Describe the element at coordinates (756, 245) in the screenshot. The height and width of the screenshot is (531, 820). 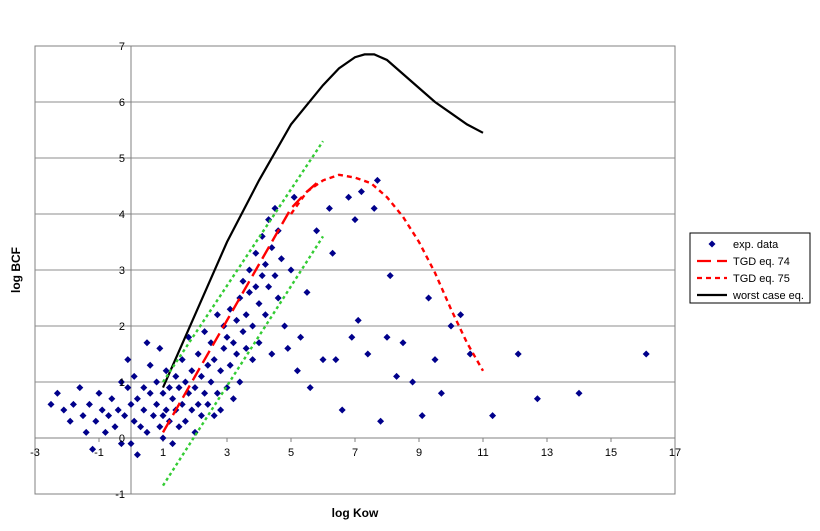
I see `legend-label: exp. data` at that location.